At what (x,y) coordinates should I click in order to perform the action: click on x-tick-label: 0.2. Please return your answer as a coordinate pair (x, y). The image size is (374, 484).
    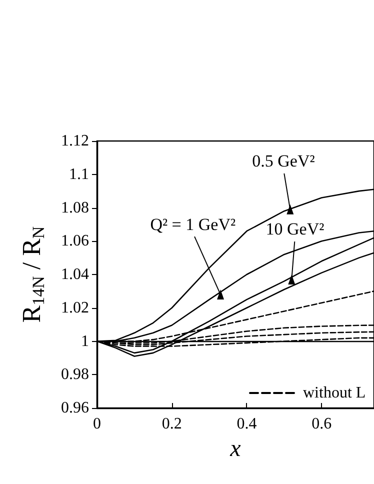
    Looking at the image, I should click on (172, 424).